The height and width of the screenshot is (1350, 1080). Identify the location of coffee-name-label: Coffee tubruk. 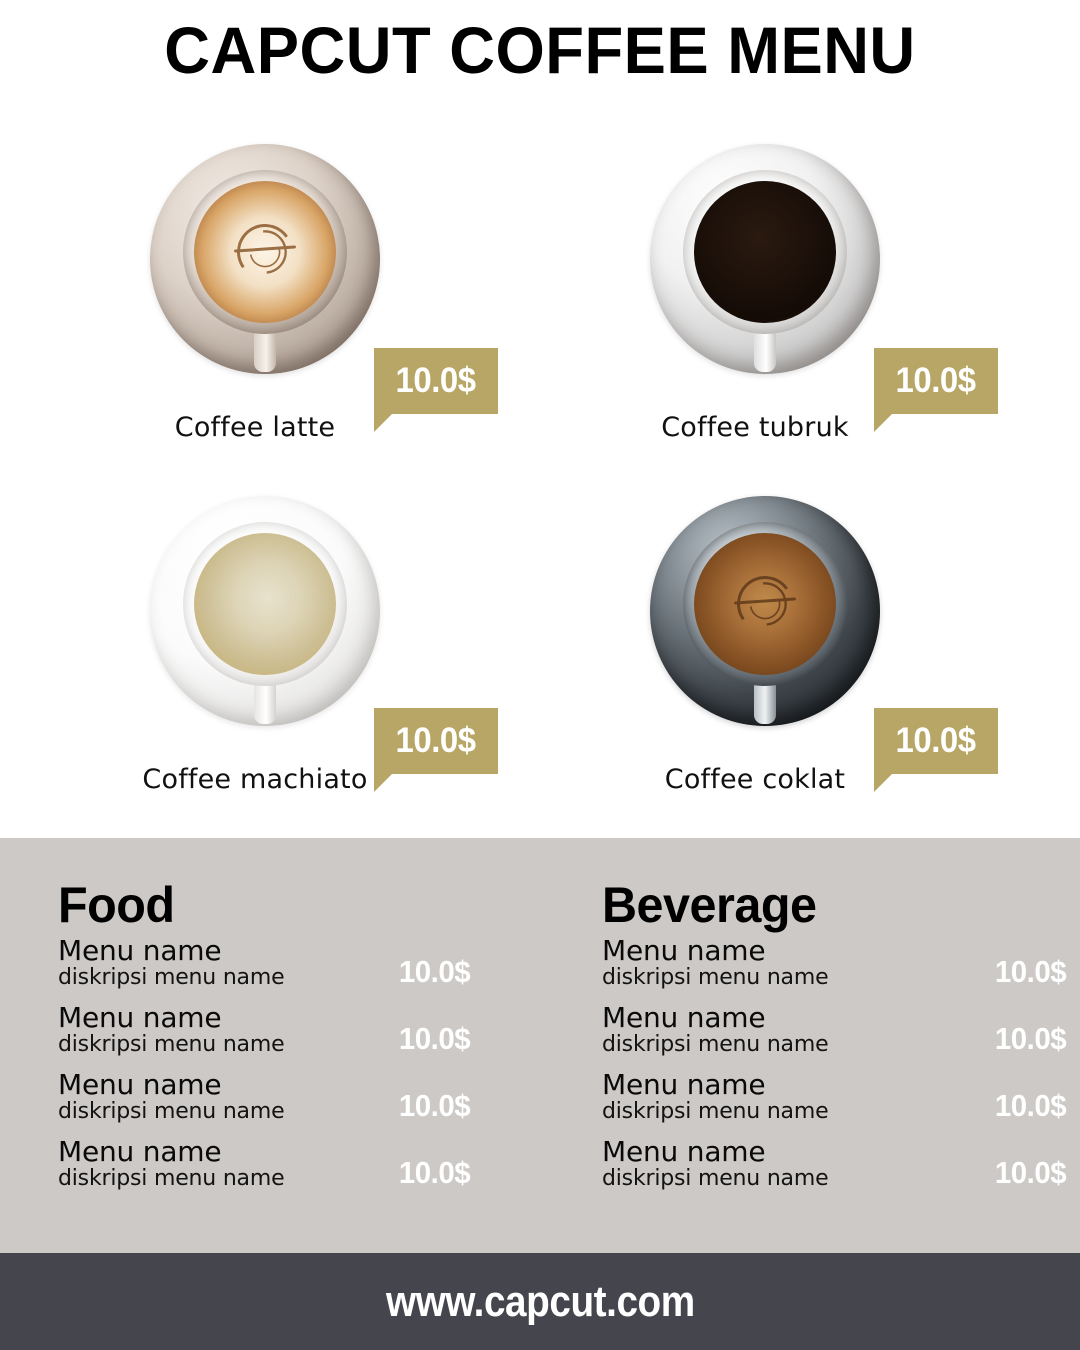
(755, 427).